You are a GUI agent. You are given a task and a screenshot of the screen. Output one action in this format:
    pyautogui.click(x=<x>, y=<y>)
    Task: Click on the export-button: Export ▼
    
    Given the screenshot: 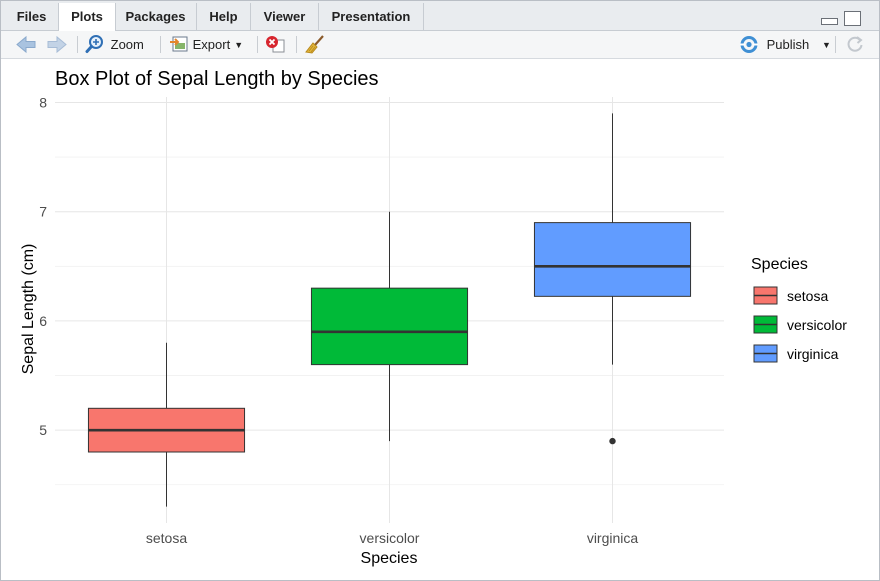 What is the action you would take?
    pyautogui.click(x=206, y=44)
    